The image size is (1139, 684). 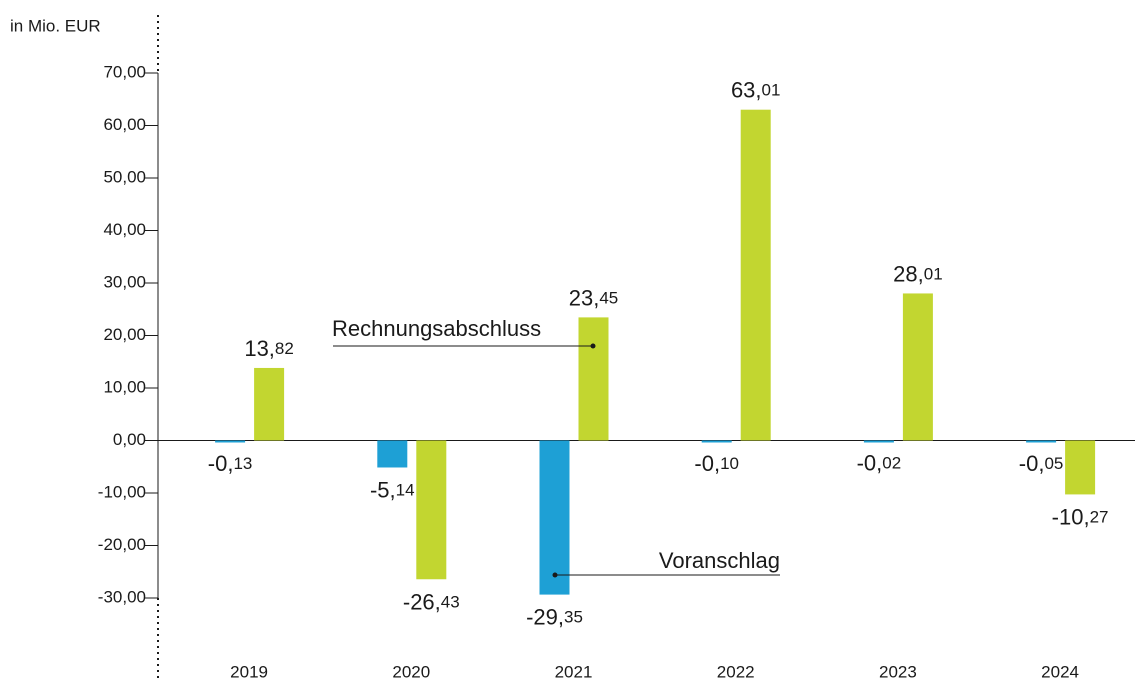 What do you see at coordinates (411, 671) in the screenshot?
I see `x-tick-label: 2020` at bounding box center [411, 671].